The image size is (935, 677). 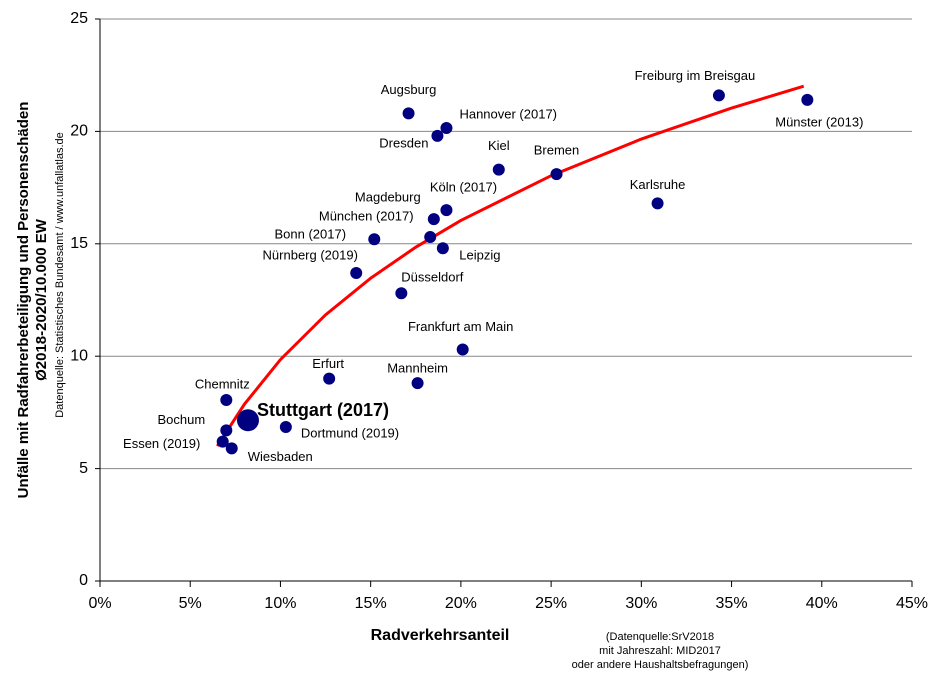 What do you see at coordinates (350, 432) in the screenshot?
I see `point-label: Dortmund (2019)` at bounding box center [350, 432].